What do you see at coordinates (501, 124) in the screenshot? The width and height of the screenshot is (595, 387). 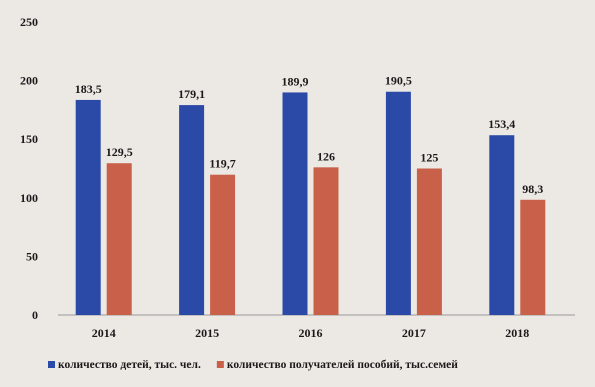 I see `data-label-children-2018: 153,4` at bounding box center [501, 124].